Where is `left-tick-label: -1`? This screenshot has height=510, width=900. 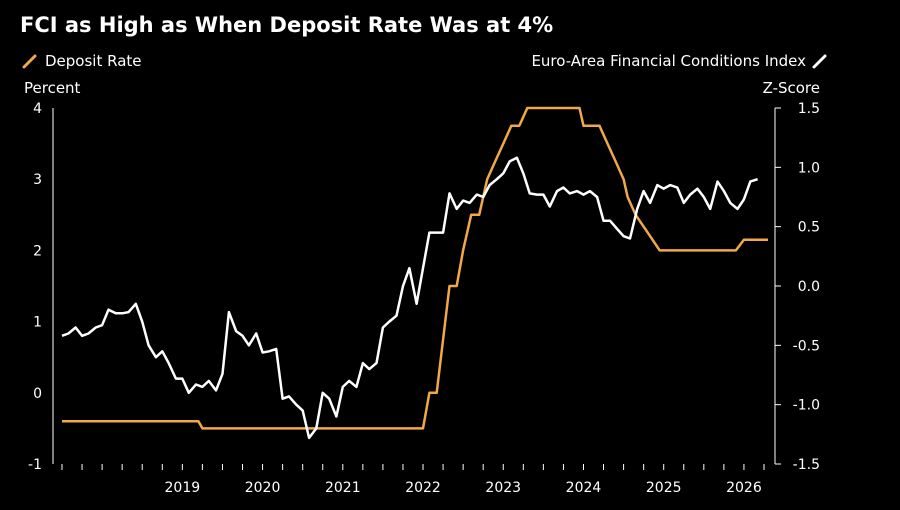
left-tick-label: -1 is located at coordinates (35, 465).